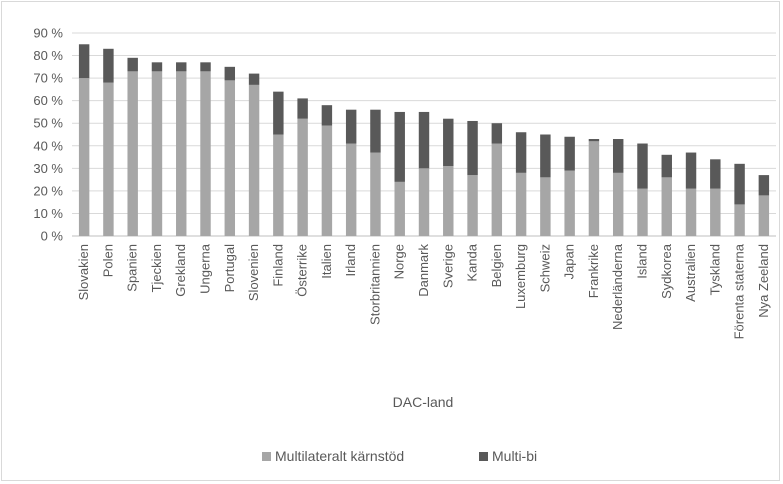  What do you see at coordinates (763, 281) in the screenshot?
I see `x-tick-label: Nya Zeeland` at bounding box center [763, 281].